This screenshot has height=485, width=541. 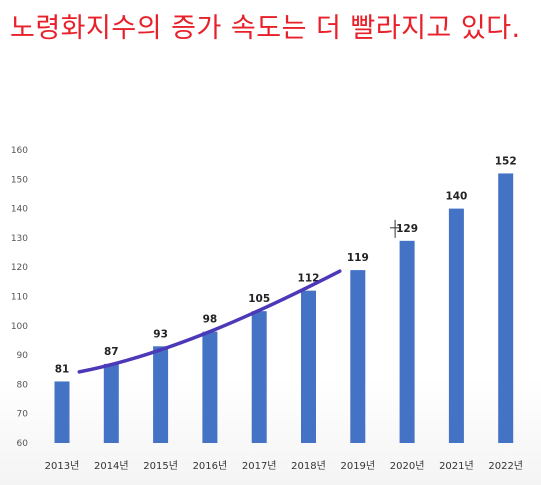 I want to click on y-tick-label: 160, so click(x=19, y=151).